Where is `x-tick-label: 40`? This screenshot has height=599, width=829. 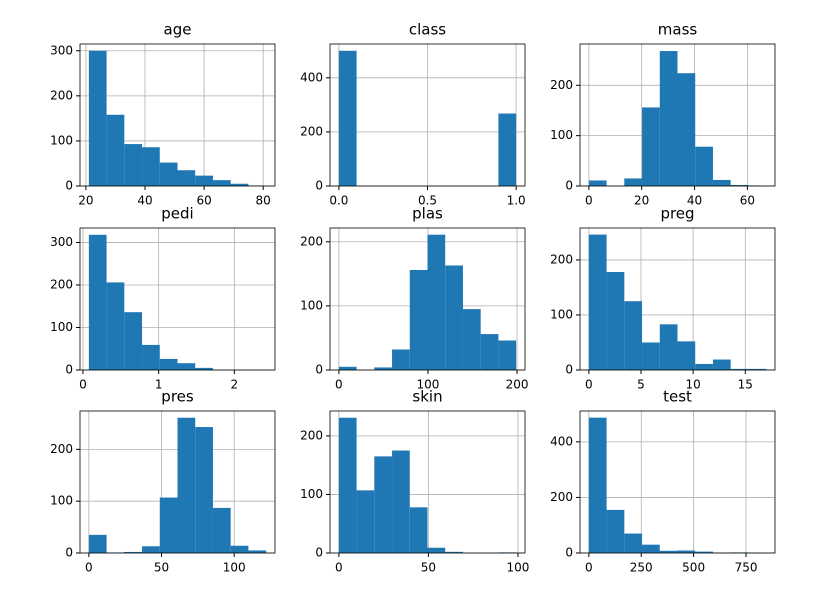
x-tick-label: 40 is located at coordinates (694, 201).